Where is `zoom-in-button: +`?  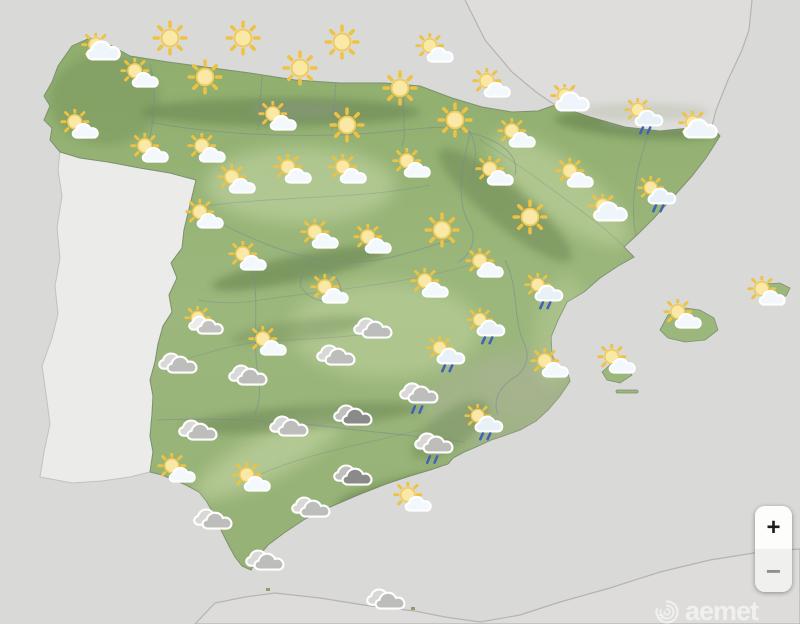
zoom-in-button: + is located at coordinates (773, 527).